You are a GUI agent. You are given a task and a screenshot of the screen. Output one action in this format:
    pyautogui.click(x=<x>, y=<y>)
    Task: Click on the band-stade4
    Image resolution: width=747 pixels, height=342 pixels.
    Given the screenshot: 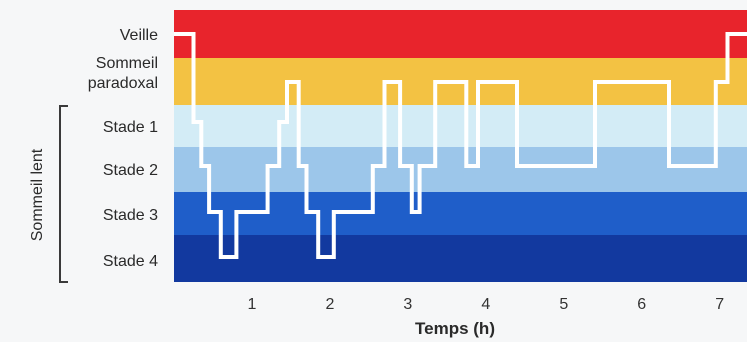 What is the action you would take?
    pyautogui.click(x=460, y=258)
    